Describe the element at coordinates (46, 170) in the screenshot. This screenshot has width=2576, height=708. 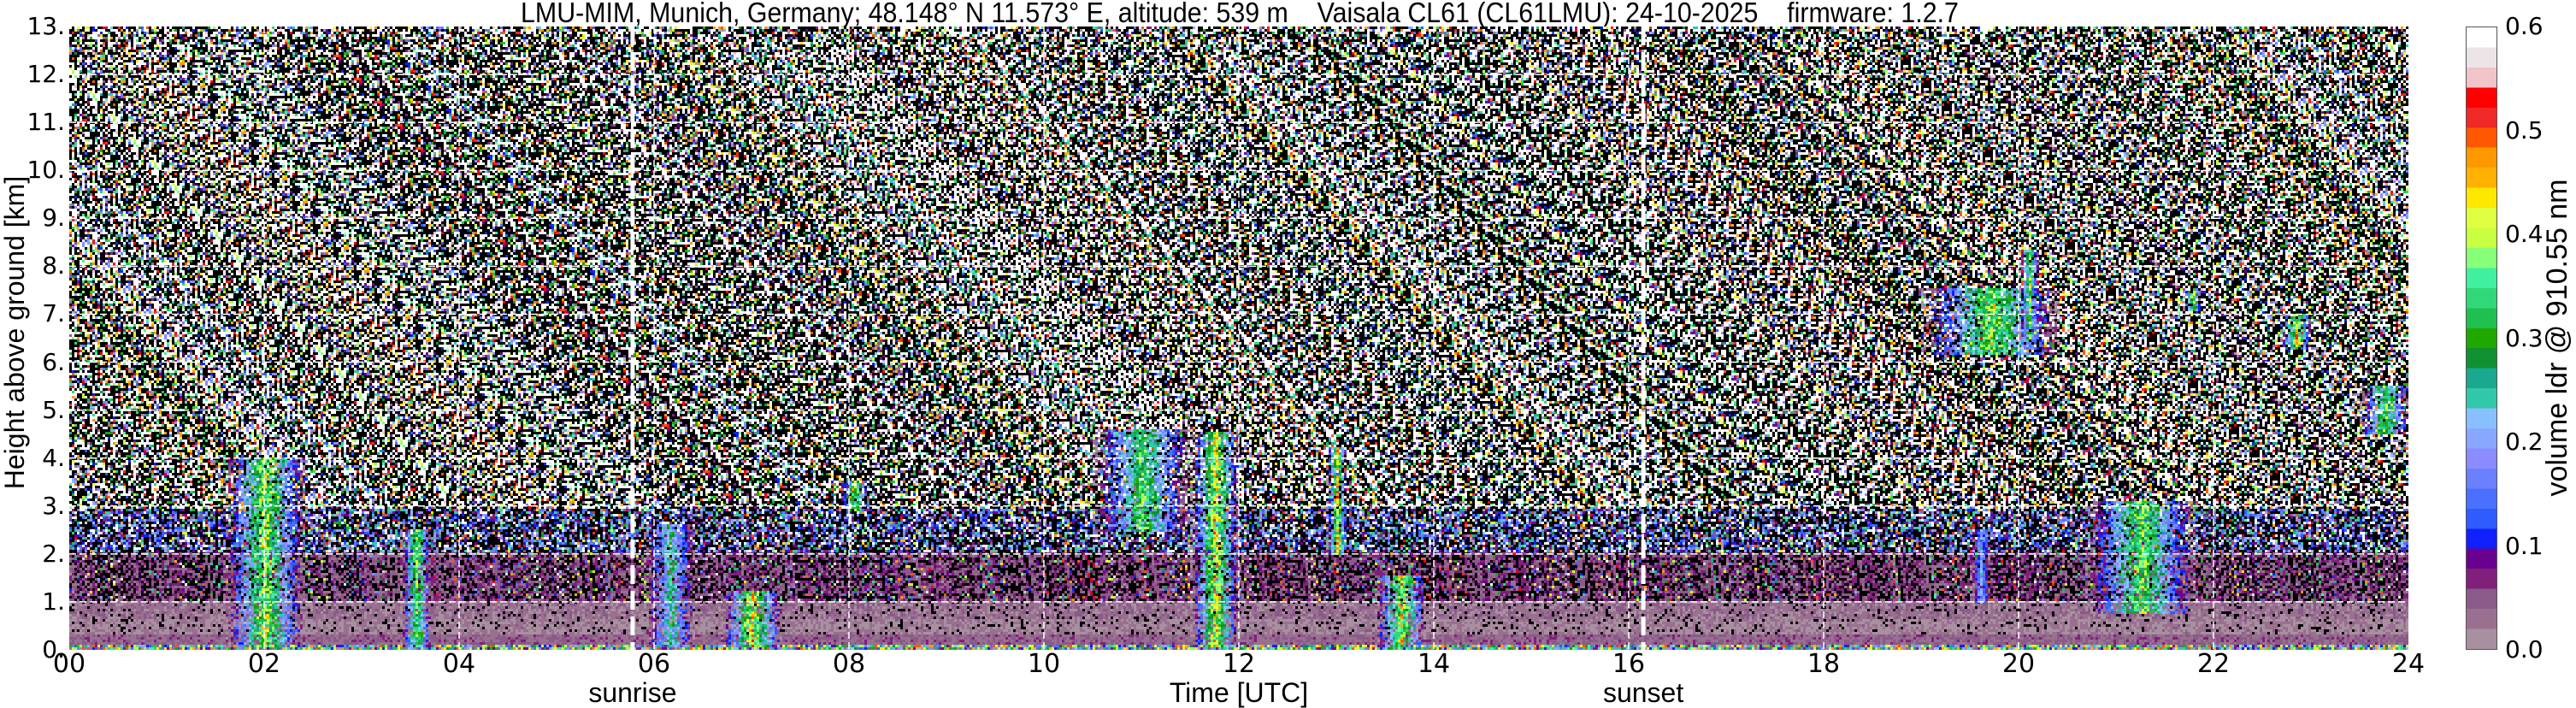
I see `y-tick-label: 10.` at that location.